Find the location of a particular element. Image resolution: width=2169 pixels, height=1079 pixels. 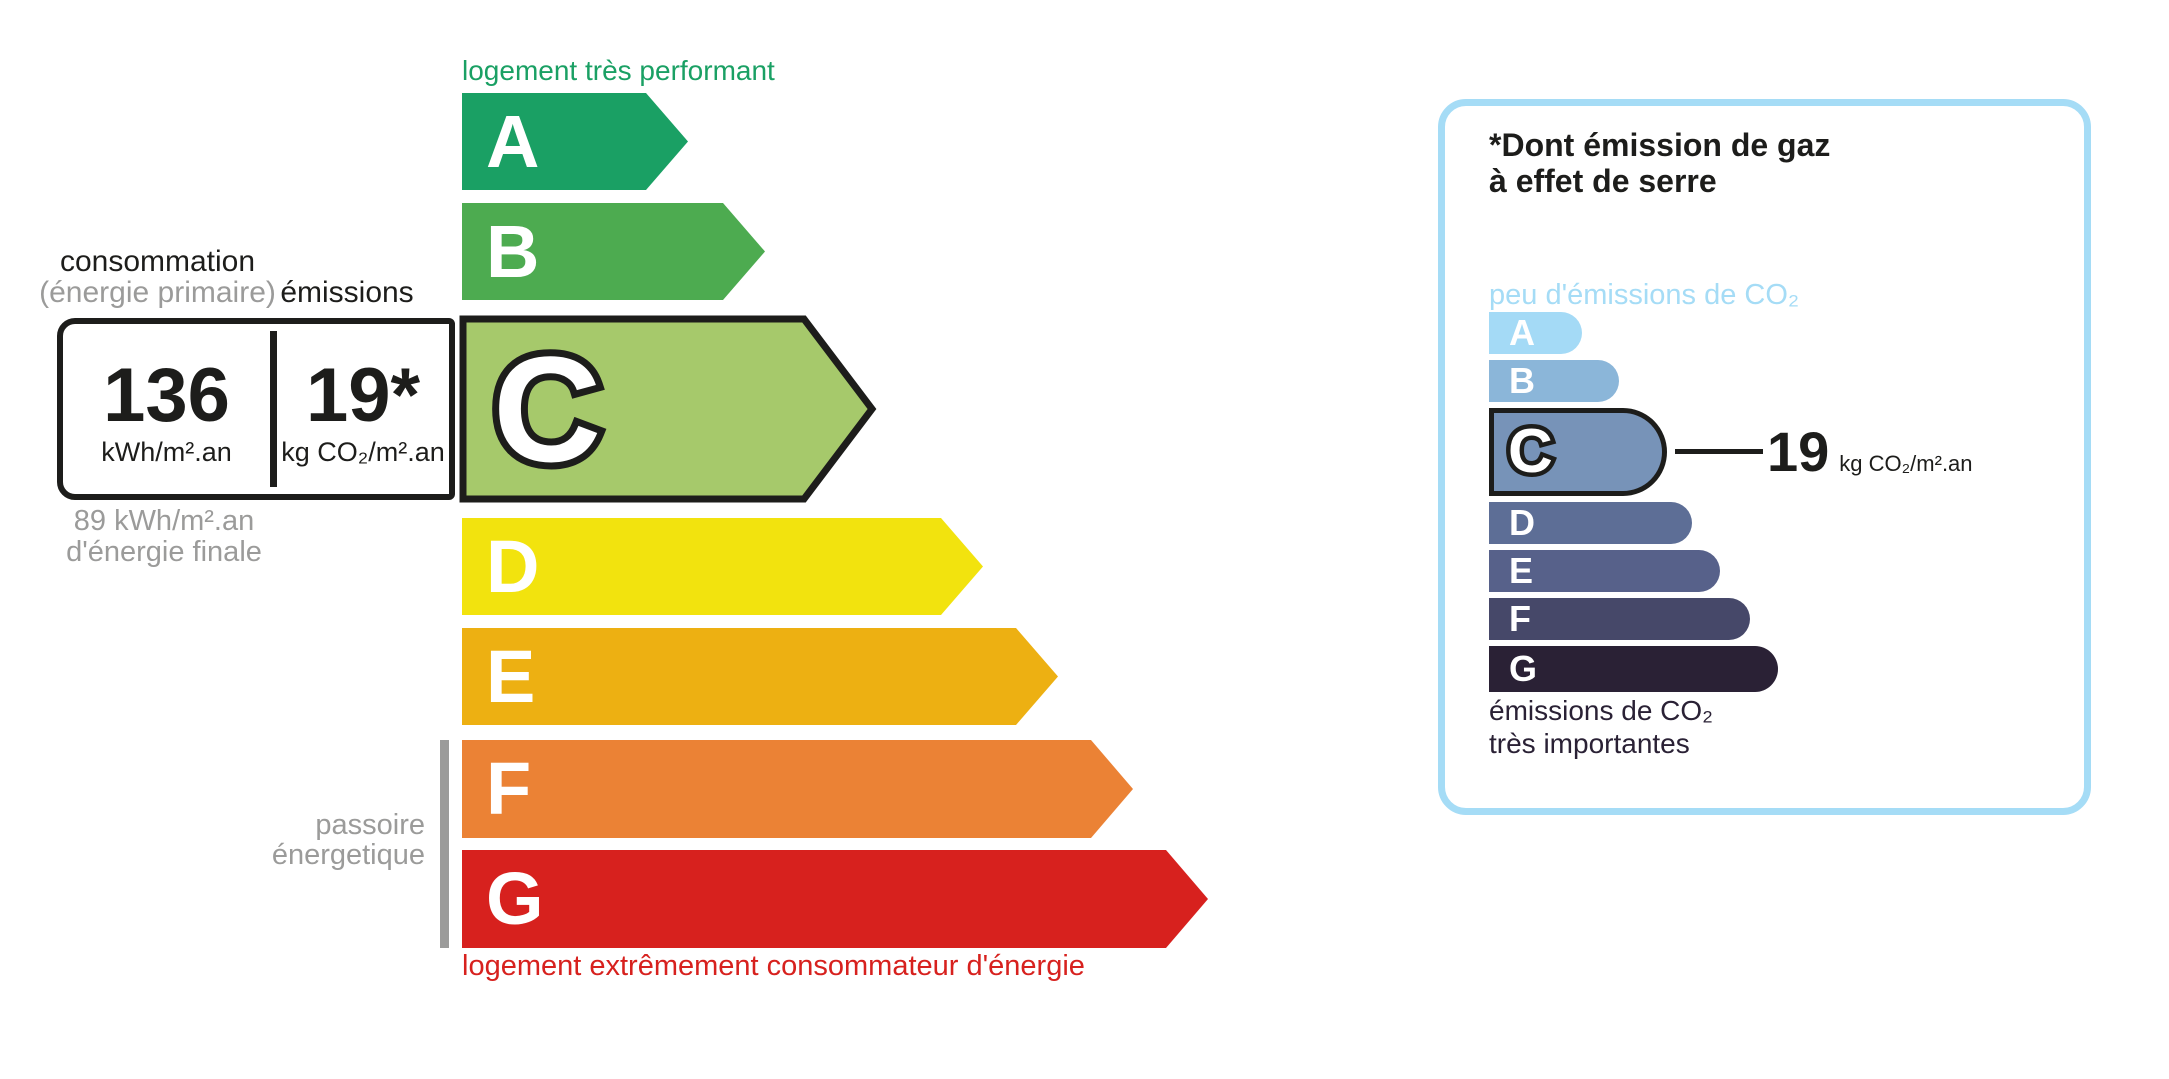

co2-class-bar-d: D is located at coordinates (1590, 523).